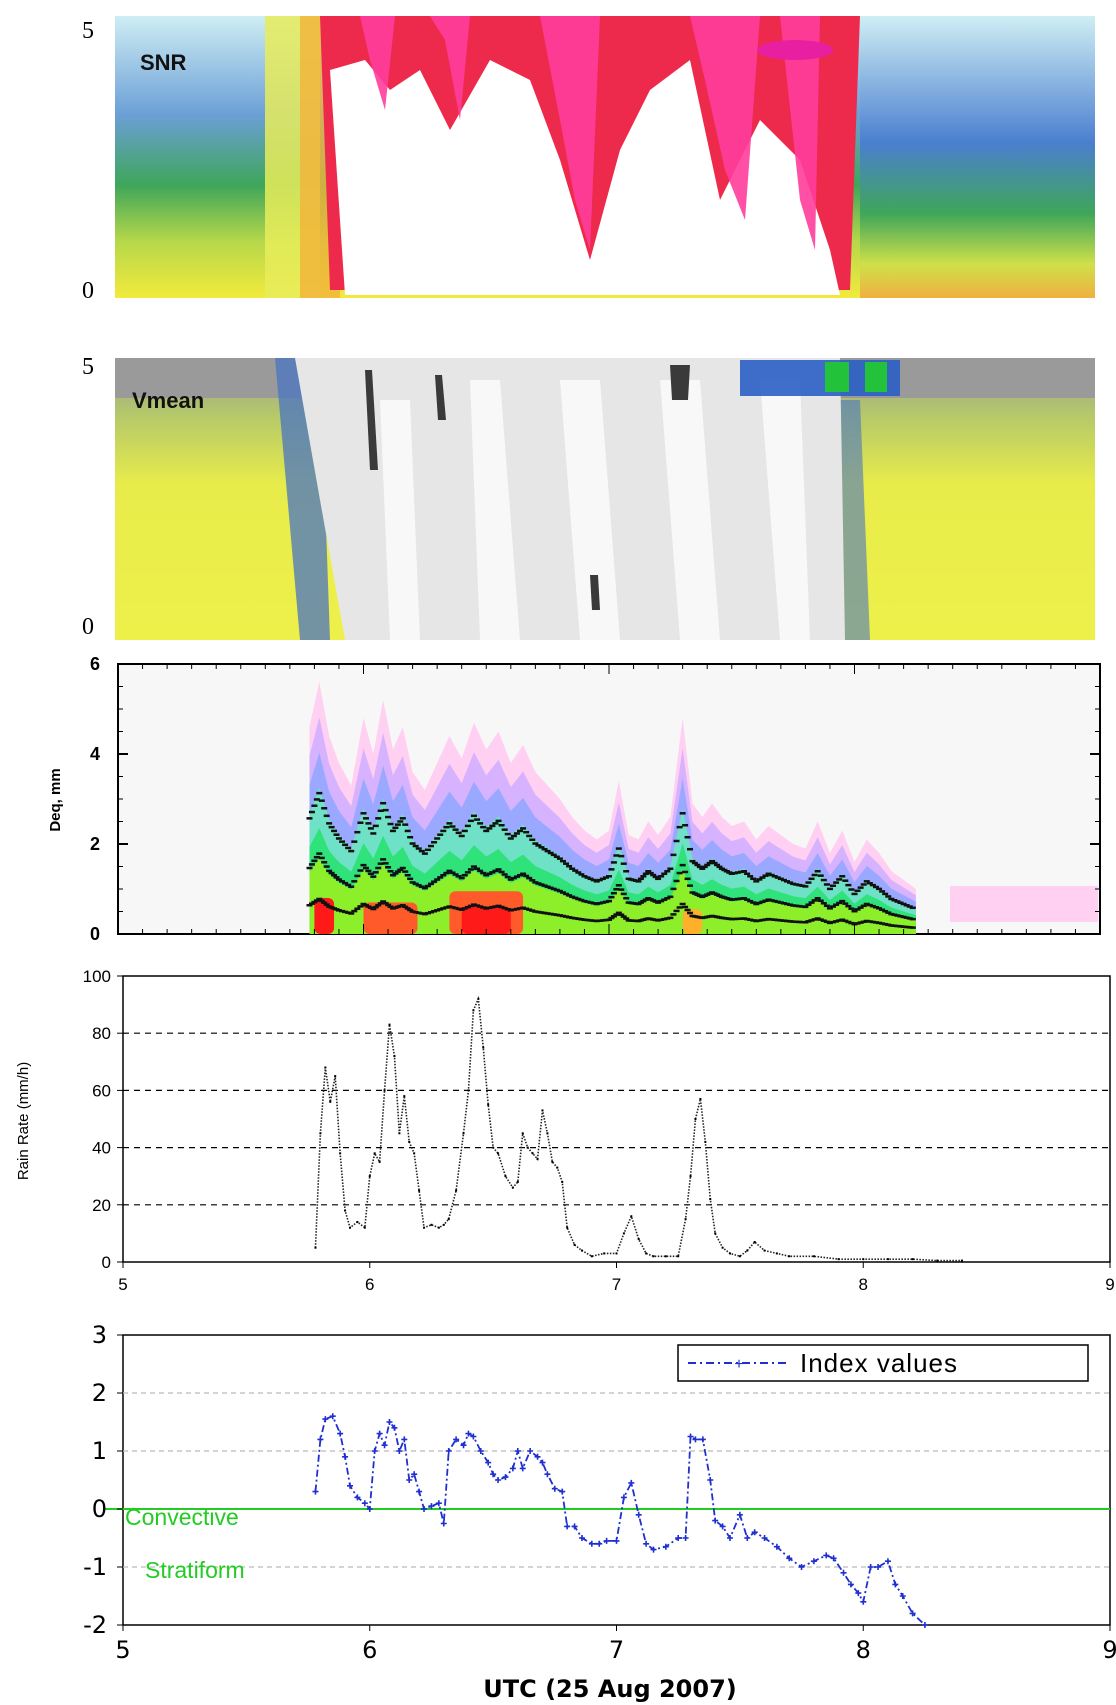 The image size is (1116, 1705). What do you see at coordinates (101, 1205) in the screenshot?
I see `rain-ytick-label: 20` at bounding box center [101, 1205].